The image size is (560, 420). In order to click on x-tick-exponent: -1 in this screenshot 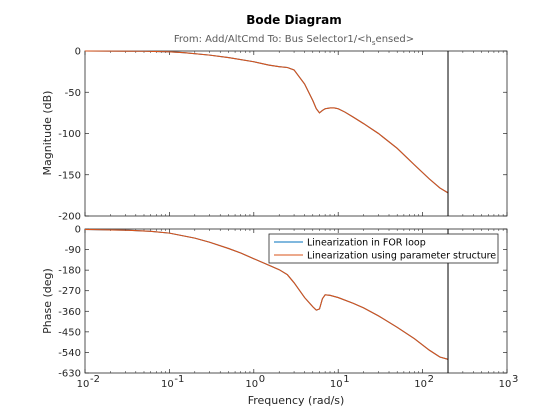, I will do `click(179, 379)`.